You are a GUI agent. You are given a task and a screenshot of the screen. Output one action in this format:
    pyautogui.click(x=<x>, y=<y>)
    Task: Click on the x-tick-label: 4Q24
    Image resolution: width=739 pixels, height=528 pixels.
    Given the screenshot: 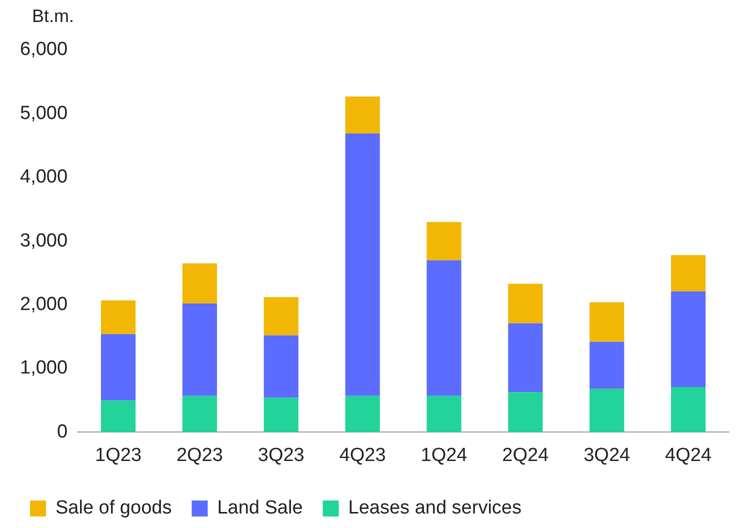 What is the action you would take?
    pyautogui.click(x=688, y=455)
    